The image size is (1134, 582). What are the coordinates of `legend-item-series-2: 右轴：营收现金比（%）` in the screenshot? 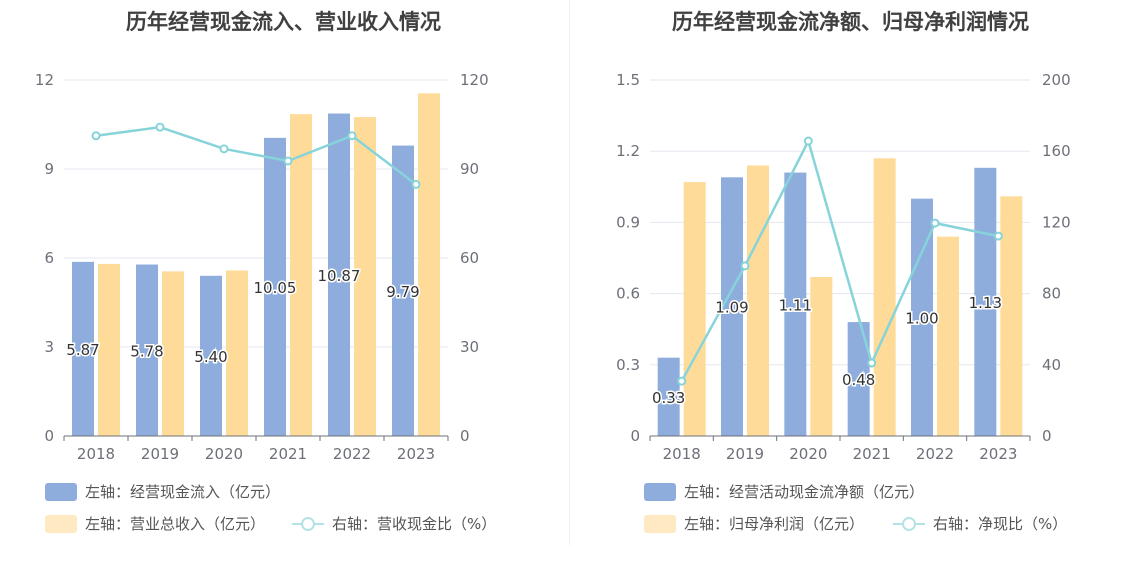 It's located at (394, 523).